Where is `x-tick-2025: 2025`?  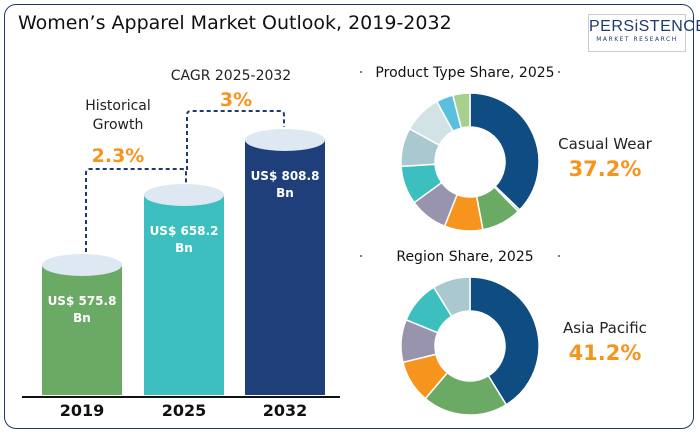
x-tick-2025: 2025 is located at coordinates (184, 410).